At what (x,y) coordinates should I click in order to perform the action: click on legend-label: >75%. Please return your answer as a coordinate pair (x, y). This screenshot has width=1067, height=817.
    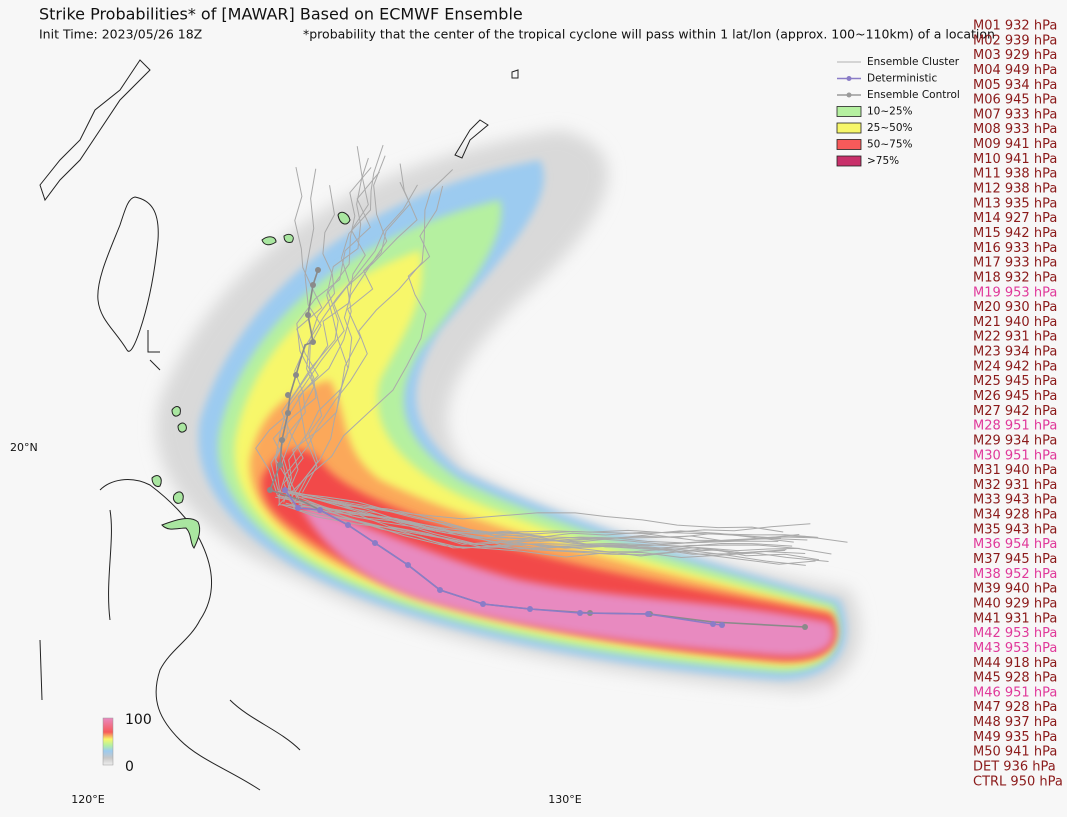
    Looking at the image, I should click on (883, 161).